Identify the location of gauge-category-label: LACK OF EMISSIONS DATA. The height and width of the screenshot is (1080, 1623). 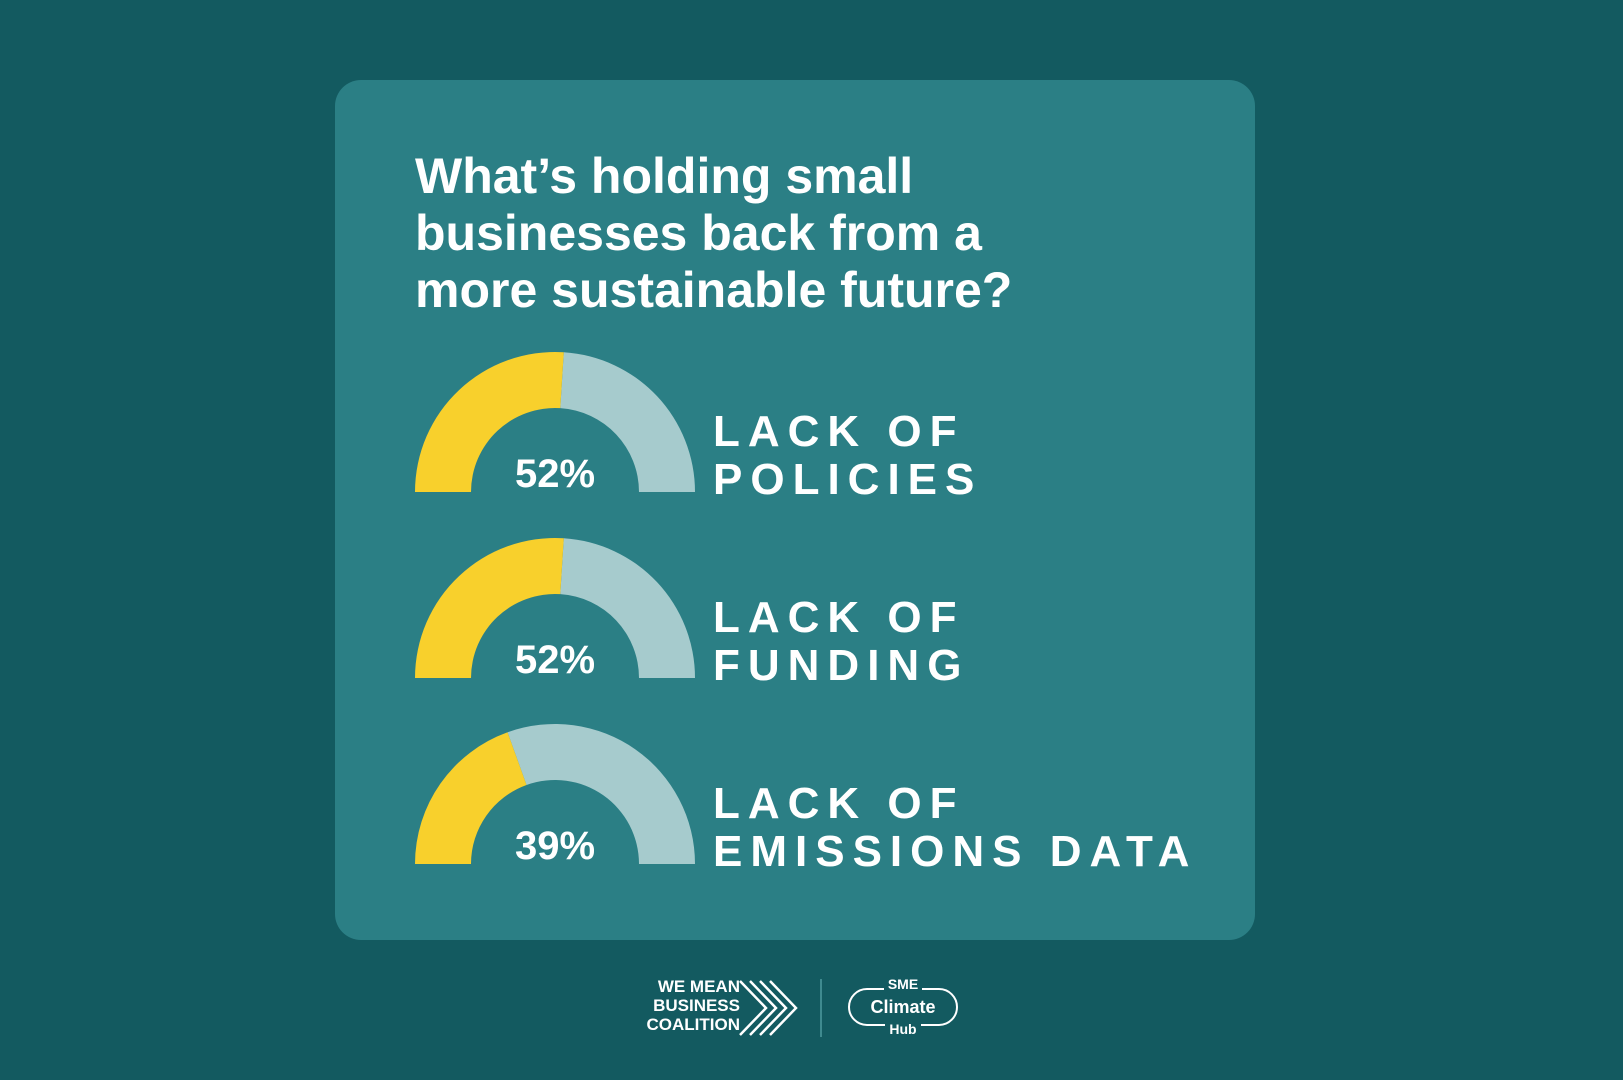
(955, 828).